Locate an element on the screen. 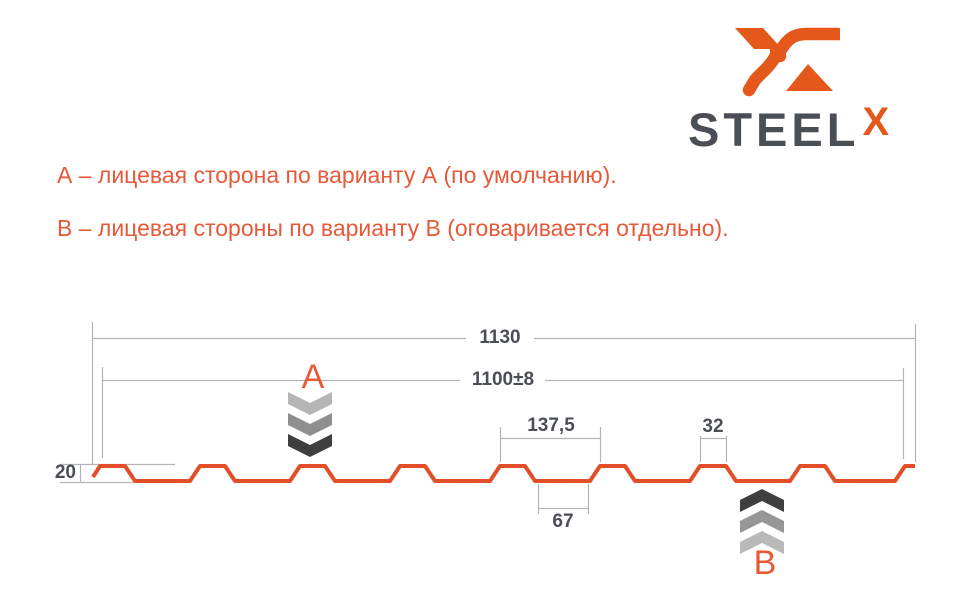 Image resolution: width=970 pixels, height=597 pixels. dim-line-bottom-flat is located at coordinates (563, 499).